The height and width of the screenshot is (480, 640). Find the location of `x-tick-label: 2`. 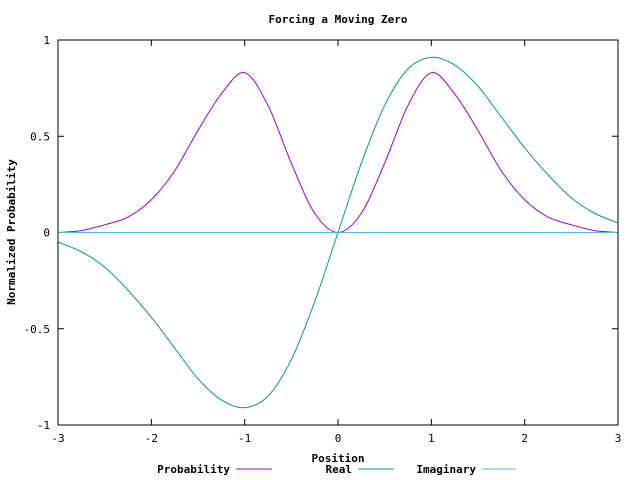

x-tick-label: 2 is located at coordinates (524, 438).